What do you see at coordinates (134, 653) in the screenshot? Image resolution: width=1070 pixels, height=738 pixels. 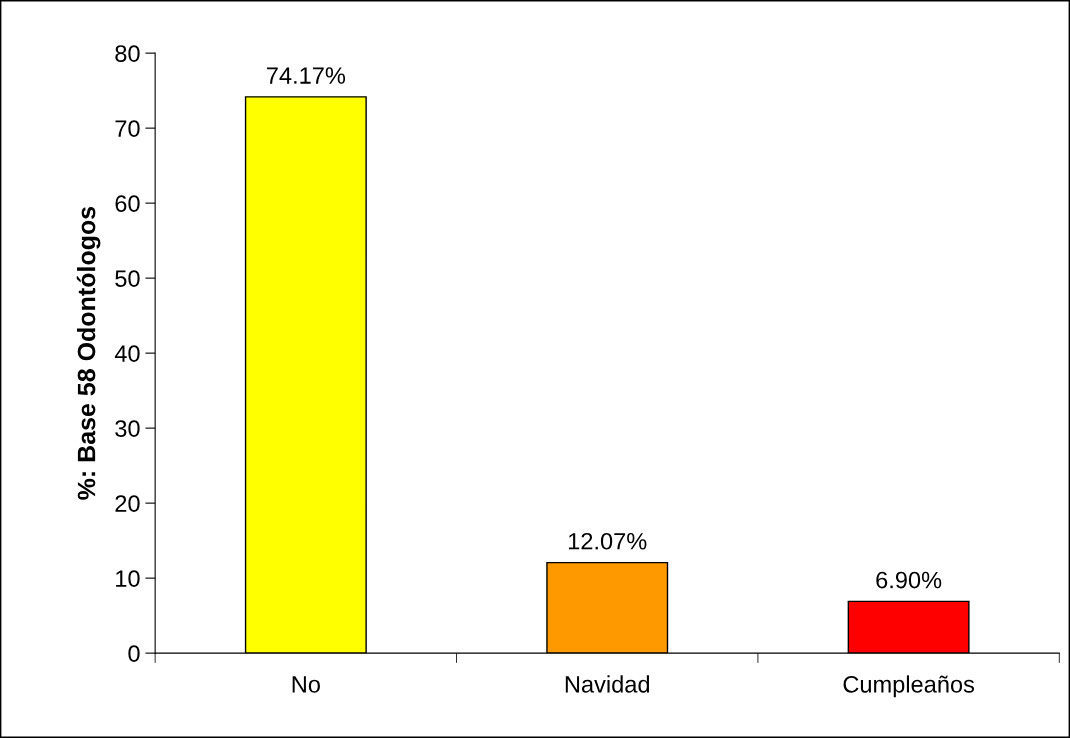 I see `y-tick-label: 0` at bounding box center [134, 653].